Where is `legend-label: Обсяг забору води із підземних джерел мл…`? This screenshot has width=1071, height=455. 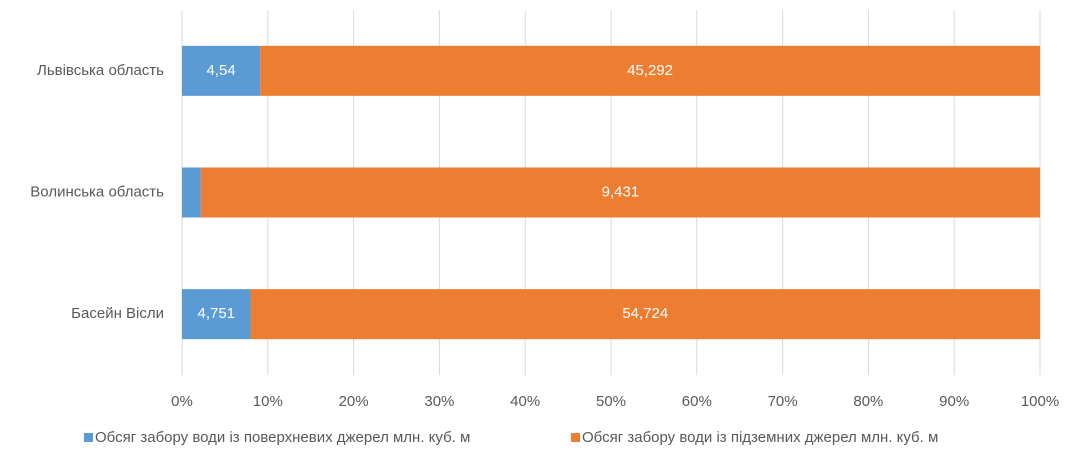
legend-label: Обсяг забору води із підземних джерел мл… is located at coordinates (760, 437).